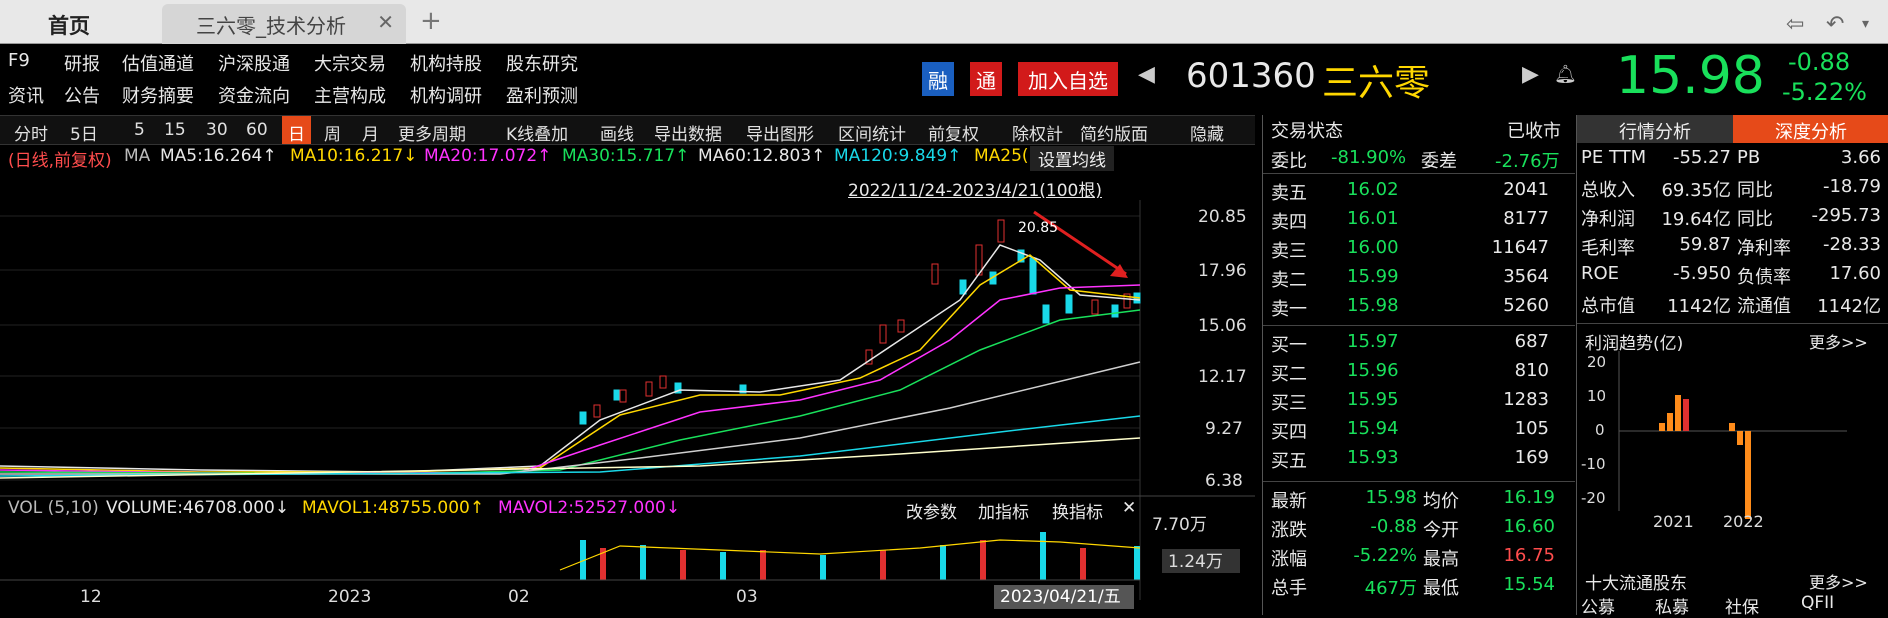 This screenshot has height=618, width=1888. What do you see at coordinates (82, 64) in the screenshot?
I see `nav-research: 研报` at bounding box center [82, 64].